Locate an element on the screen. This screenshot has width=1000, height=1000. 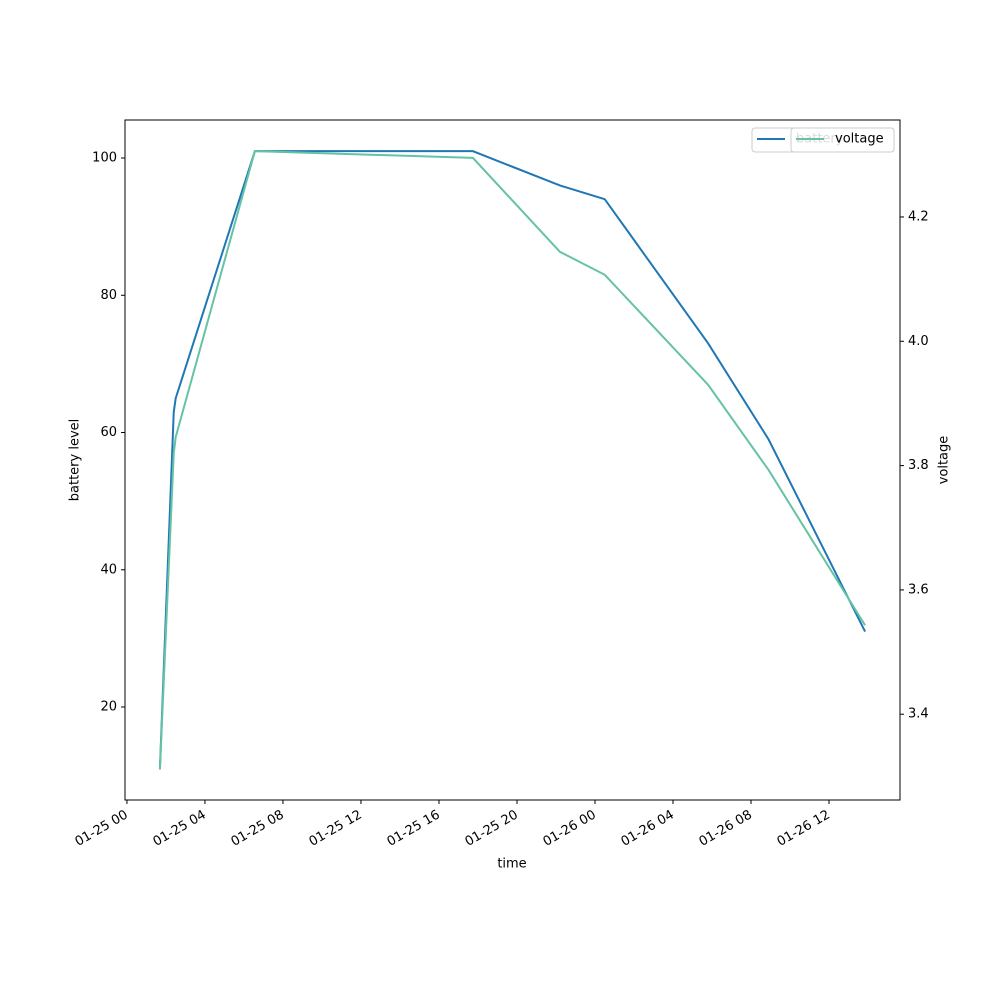
y2-tick-label: 3.4 is located at coordinates (918, 714).